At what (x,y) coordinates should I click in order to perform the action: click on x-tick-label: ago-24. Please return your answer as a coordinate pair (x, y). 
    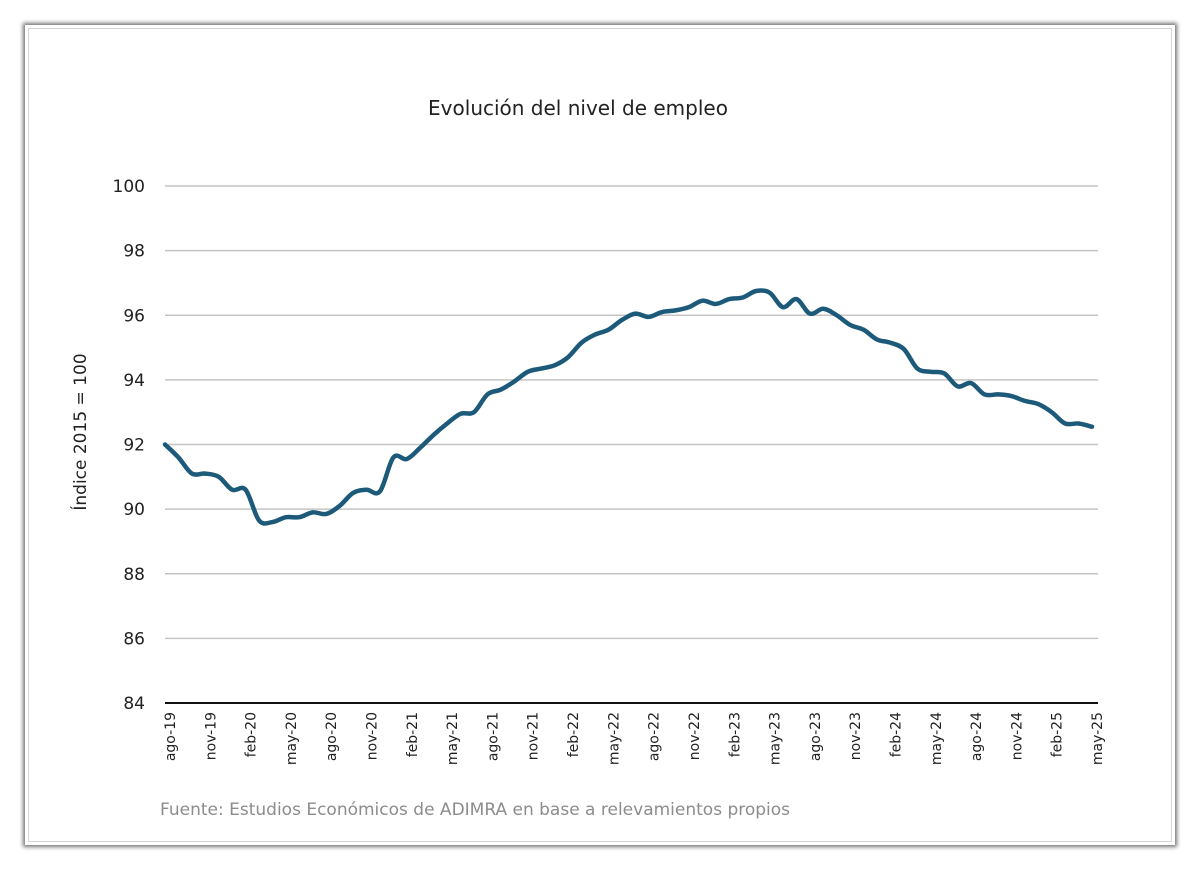
    Looking at the image, I should click on (977, 736).